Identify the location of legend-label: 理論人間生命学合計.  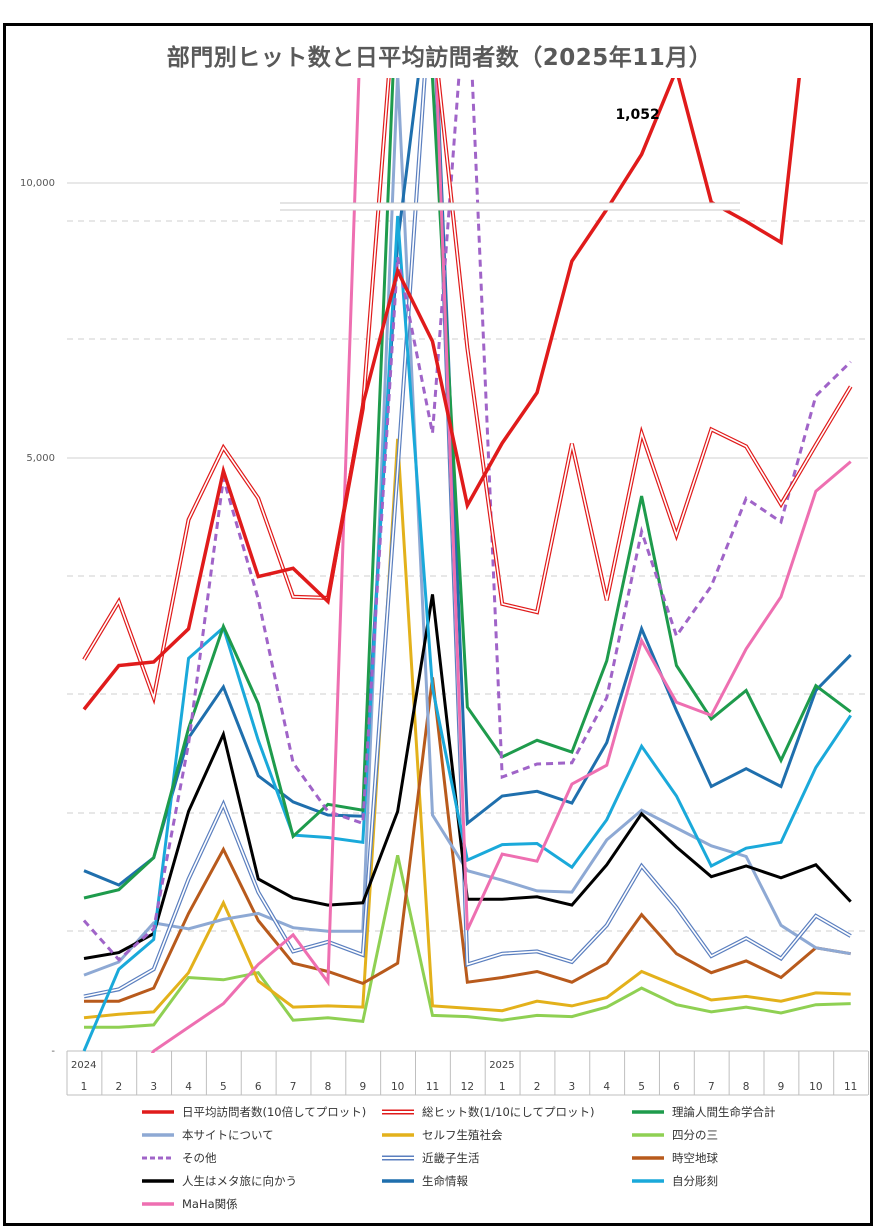
(724, 1112).